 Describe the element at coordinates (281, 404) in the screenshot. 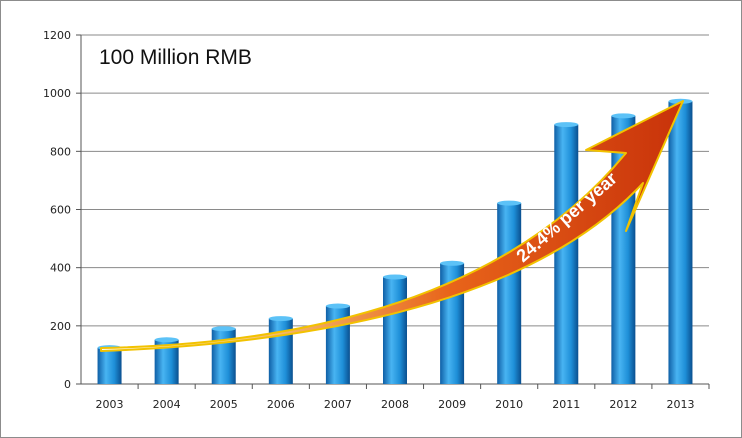

I see `x-tick-label: 2006` at that location.